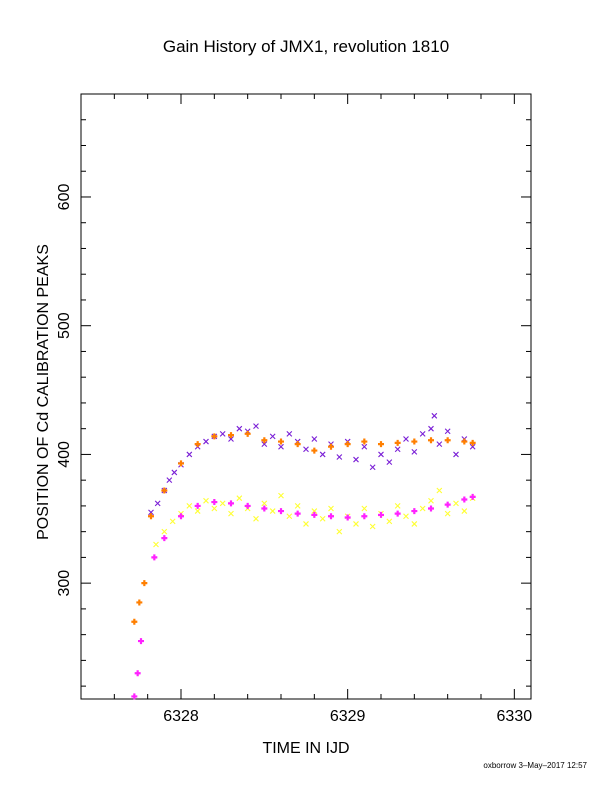 Image resolution: width=612 pixels, height=792 pixels. What do you see at coordinates (64, 583) in the screenshot?
I see `y-tick-label: 300` at bounding box center [64, 583].